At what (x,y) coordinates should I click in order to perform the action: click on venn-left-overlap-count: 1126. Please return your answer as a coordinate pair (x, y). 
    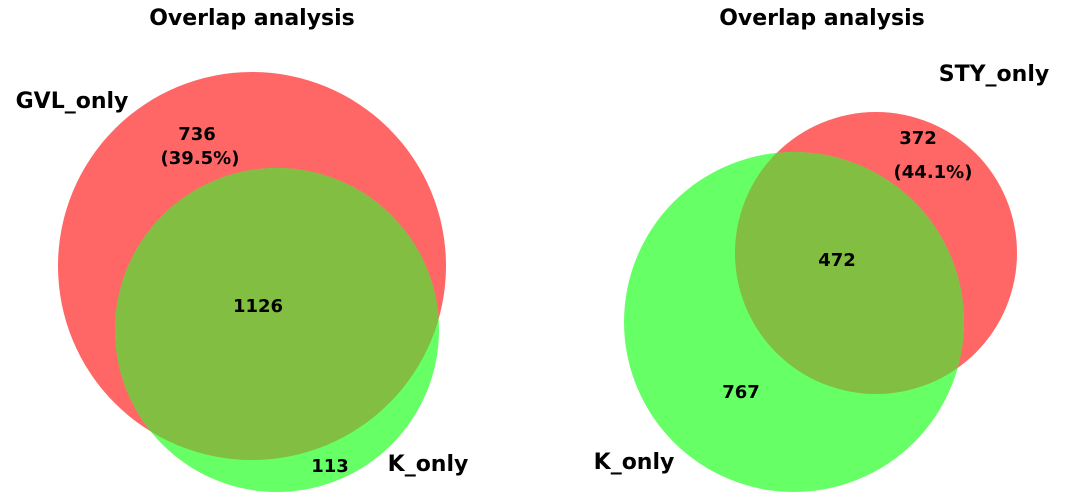
    Looking at the image, I should click on (258, 306).